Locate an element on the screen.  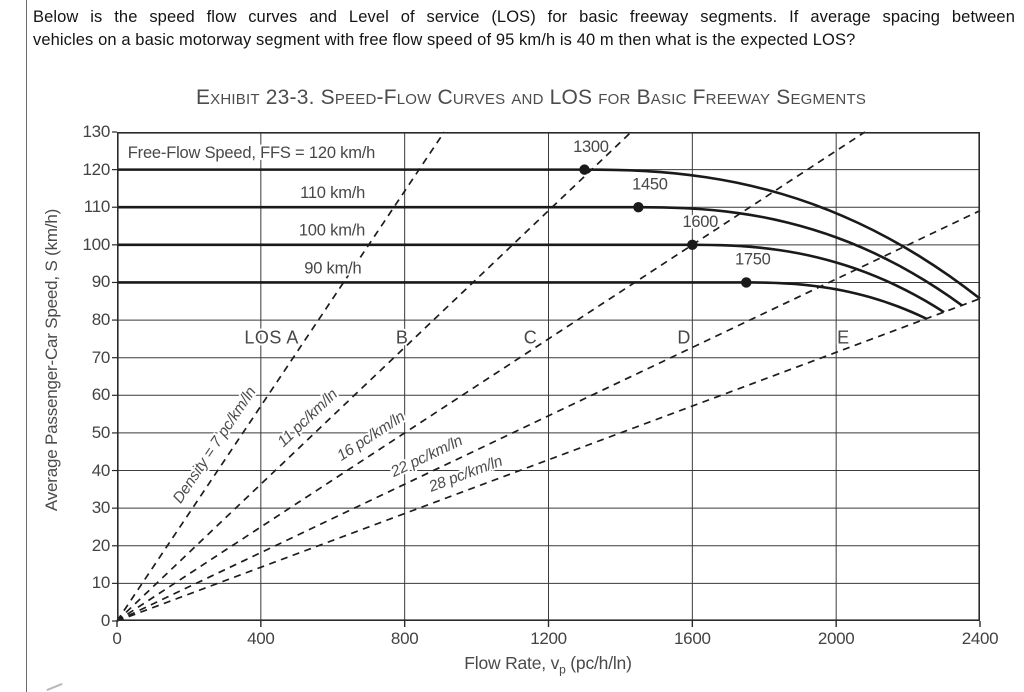
y-tick-label: 130 is located at coordinates (96, 131).